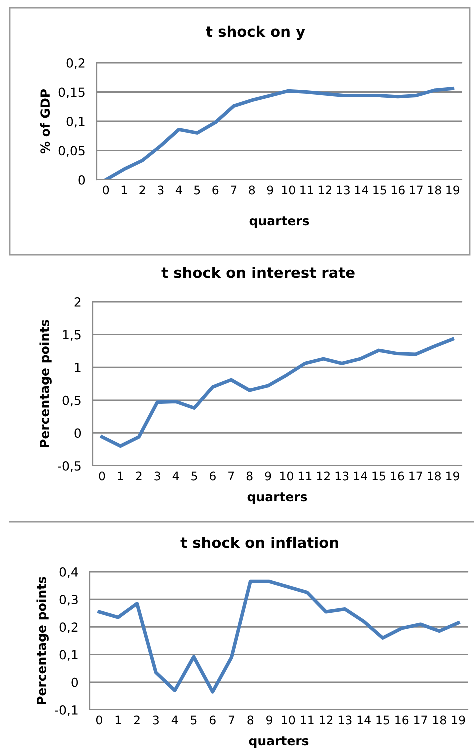 The height and width of the screenshot is (755, 474). What do you see at coordinates (66, 710) in the screenshot?
I see `y-tick-label: -0,1` at bounding box center [66, 710].